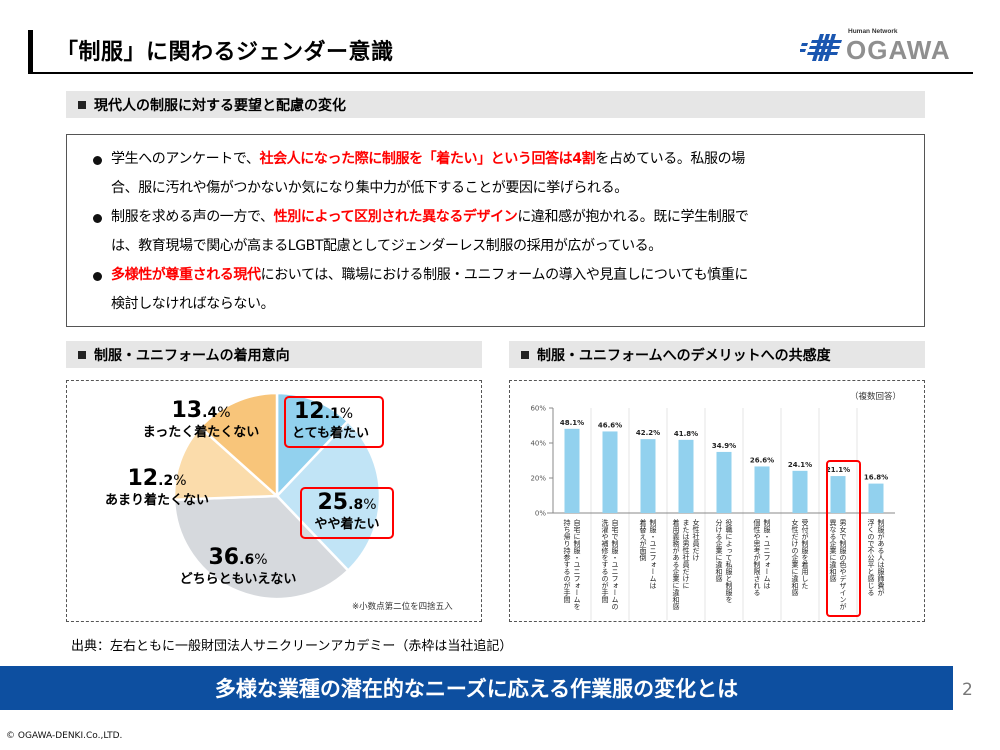 This screenshot has height=750, width=1000. I want to click on highlight-box-very-want, so click(334, 422).